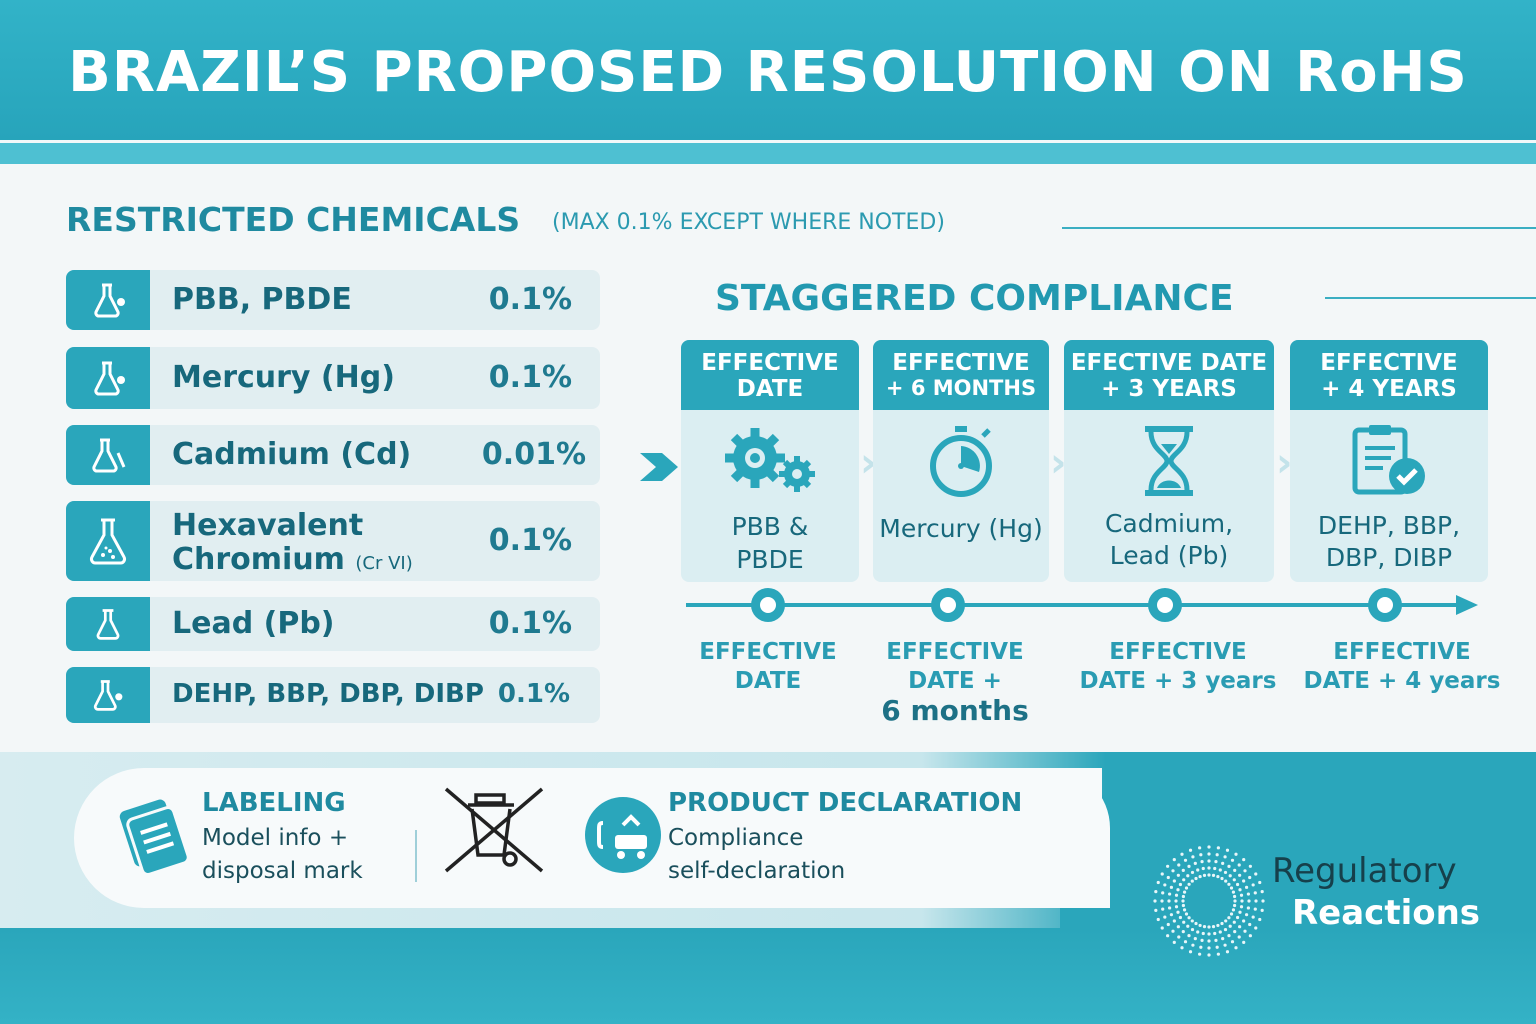 This screenshot has width=1536, height=1024. What do you see at coordinates (416, 856) in the screenshot?
I see `divider` at bounding box center [416, 856].